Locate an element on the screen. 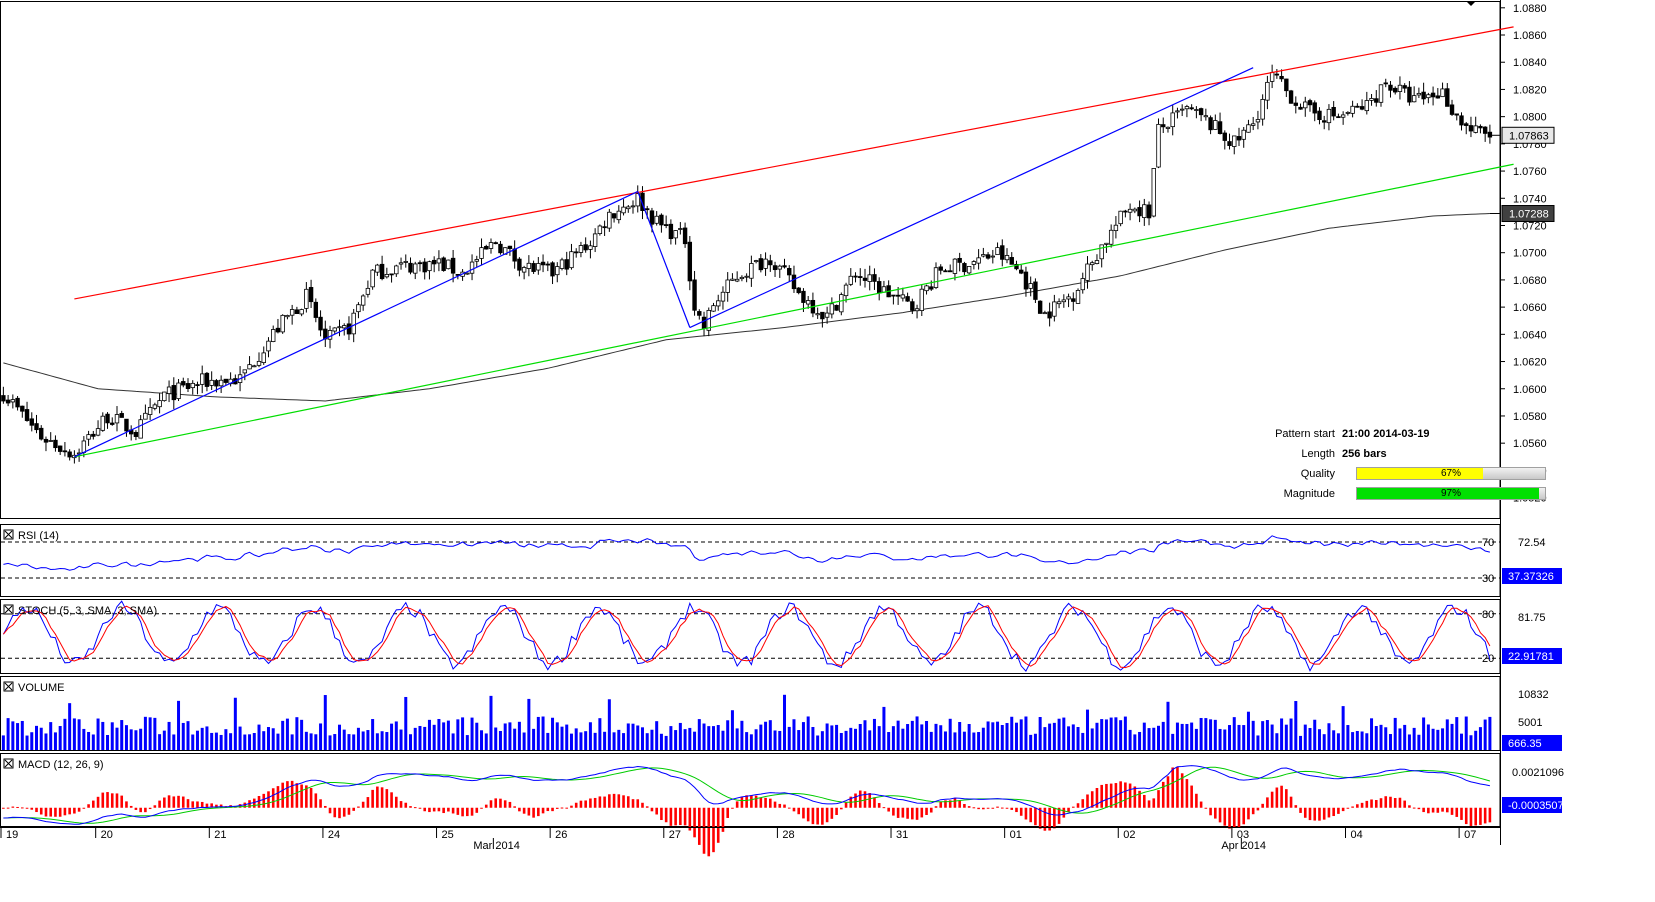 Image resolution: width=1655 pixels, height=902 pixels. macd-axis-label: 0.0021096 is located at coordinates (1538, 773).